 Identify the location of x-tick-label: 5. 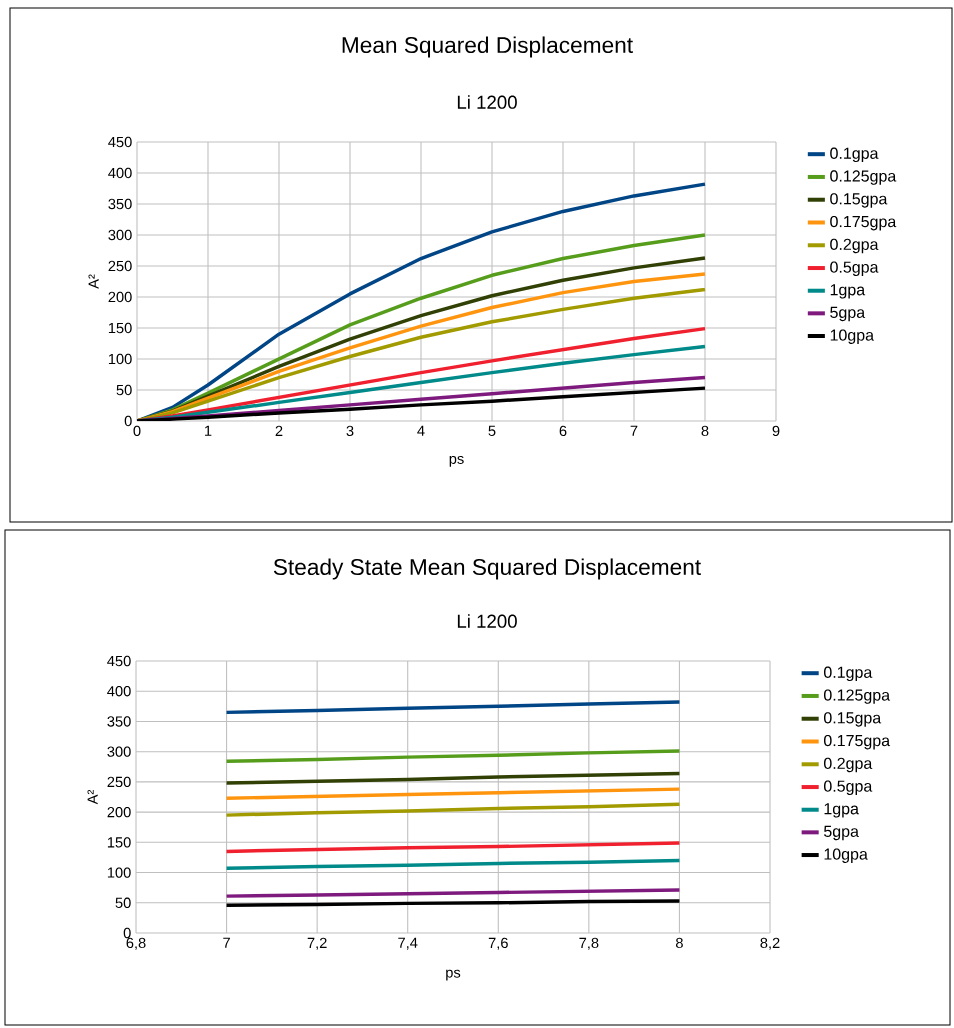
(492, 430).